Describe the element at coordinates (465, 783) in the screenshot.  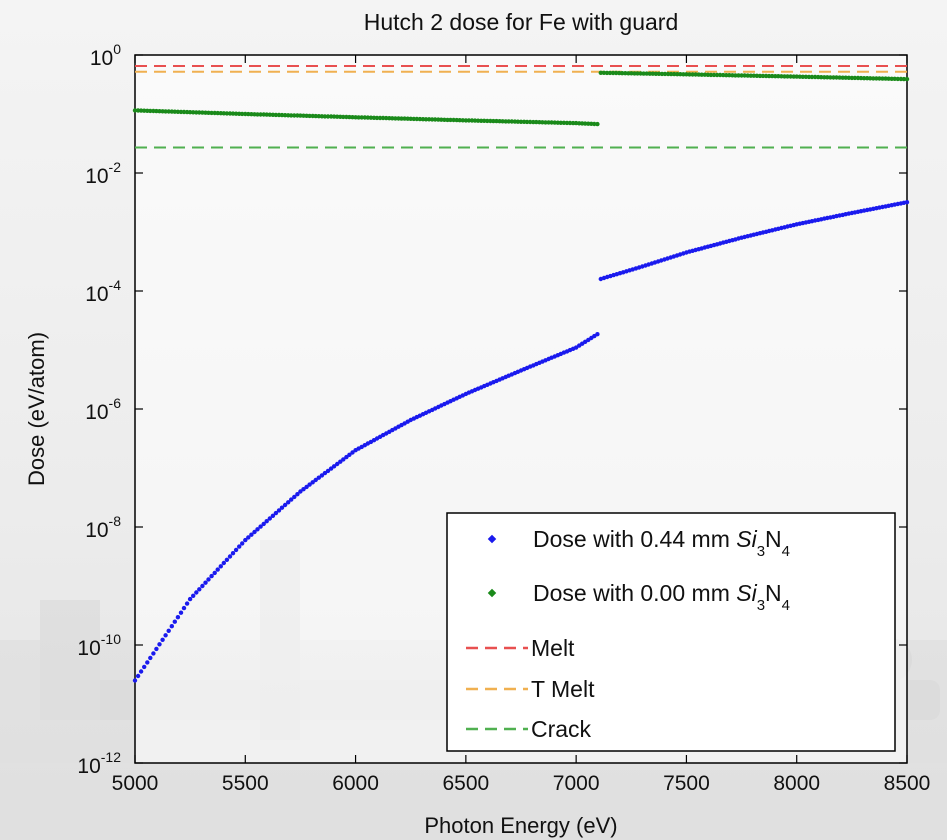
I see `x-tick-label: 6500` at that location.